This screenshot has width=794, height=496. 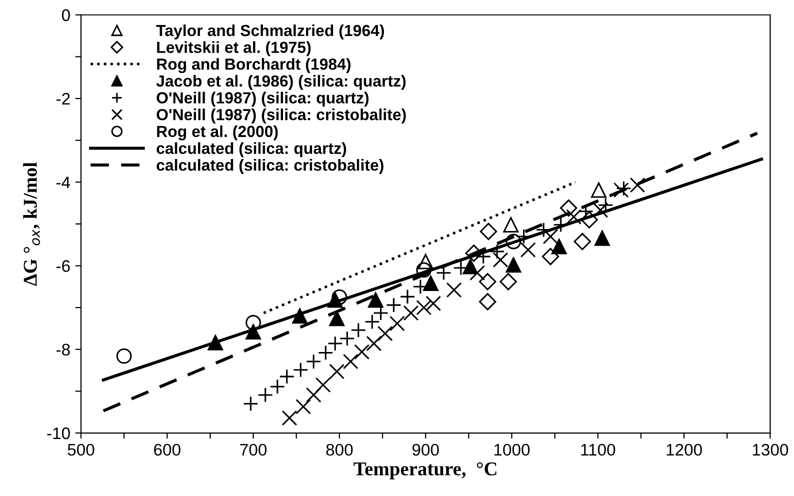 I want to click on x-tick-label: 900, so click(x=425, y=450).